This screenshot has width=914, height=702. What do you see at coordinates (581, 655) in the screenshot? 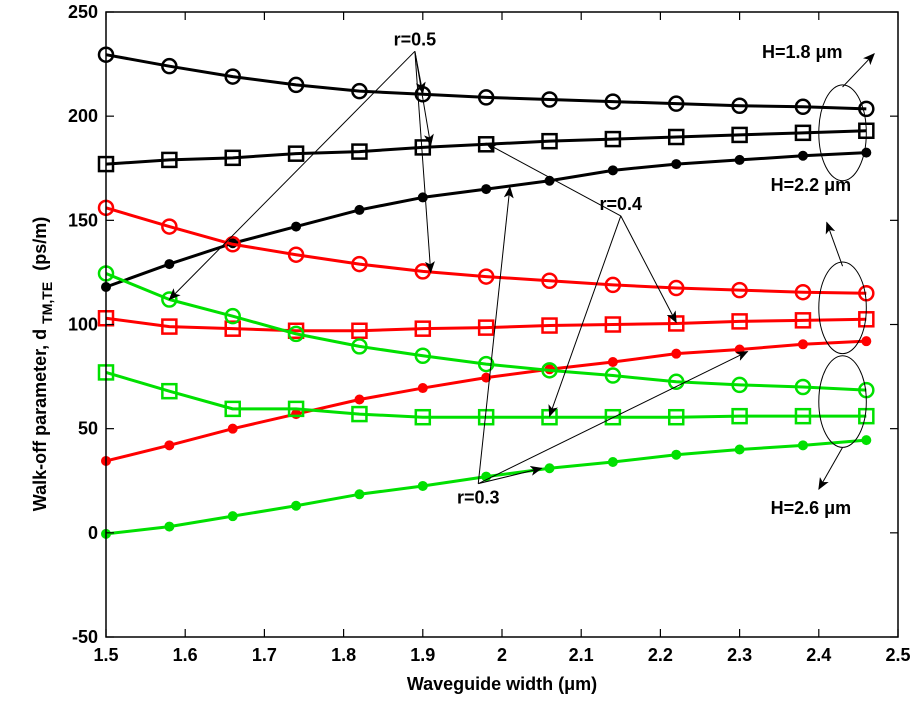
I see `x-tick-label: 2.1` at bounding box center [581, 655].